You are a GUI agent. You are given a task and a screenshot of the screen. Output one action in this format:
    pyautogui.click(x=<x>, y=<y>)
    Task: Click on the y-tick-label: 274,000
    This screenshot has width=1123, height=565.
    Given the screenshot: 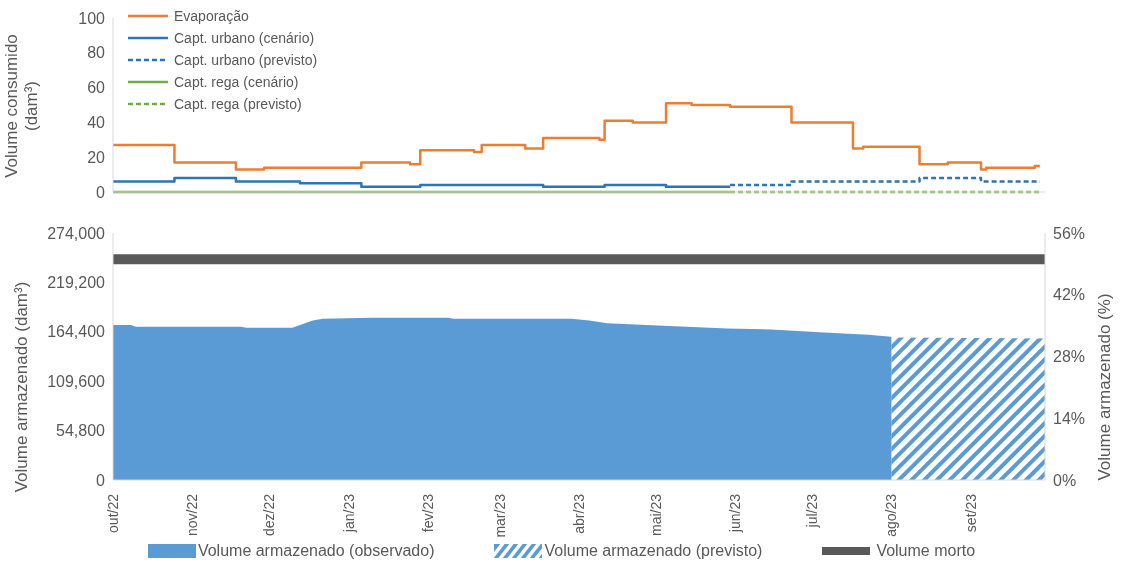 What is the action you would take?
    pyautogui.click(x=76, y=233)
    